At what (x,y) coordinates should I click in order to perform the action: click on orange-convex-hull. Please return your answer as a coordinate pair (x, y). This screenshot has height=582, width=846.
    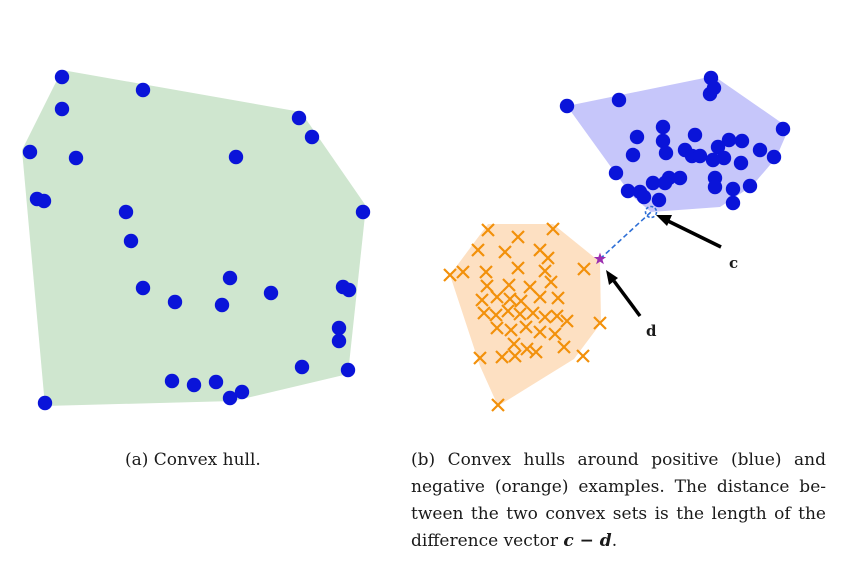
    Looking at the image, I should click on (525, 315).